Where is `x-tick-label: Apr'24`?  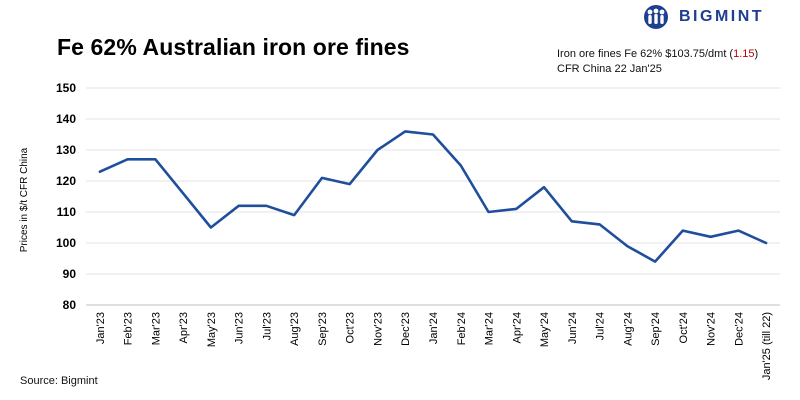 x-tick-label: Apr'24 is located at coordinates (517, 327).